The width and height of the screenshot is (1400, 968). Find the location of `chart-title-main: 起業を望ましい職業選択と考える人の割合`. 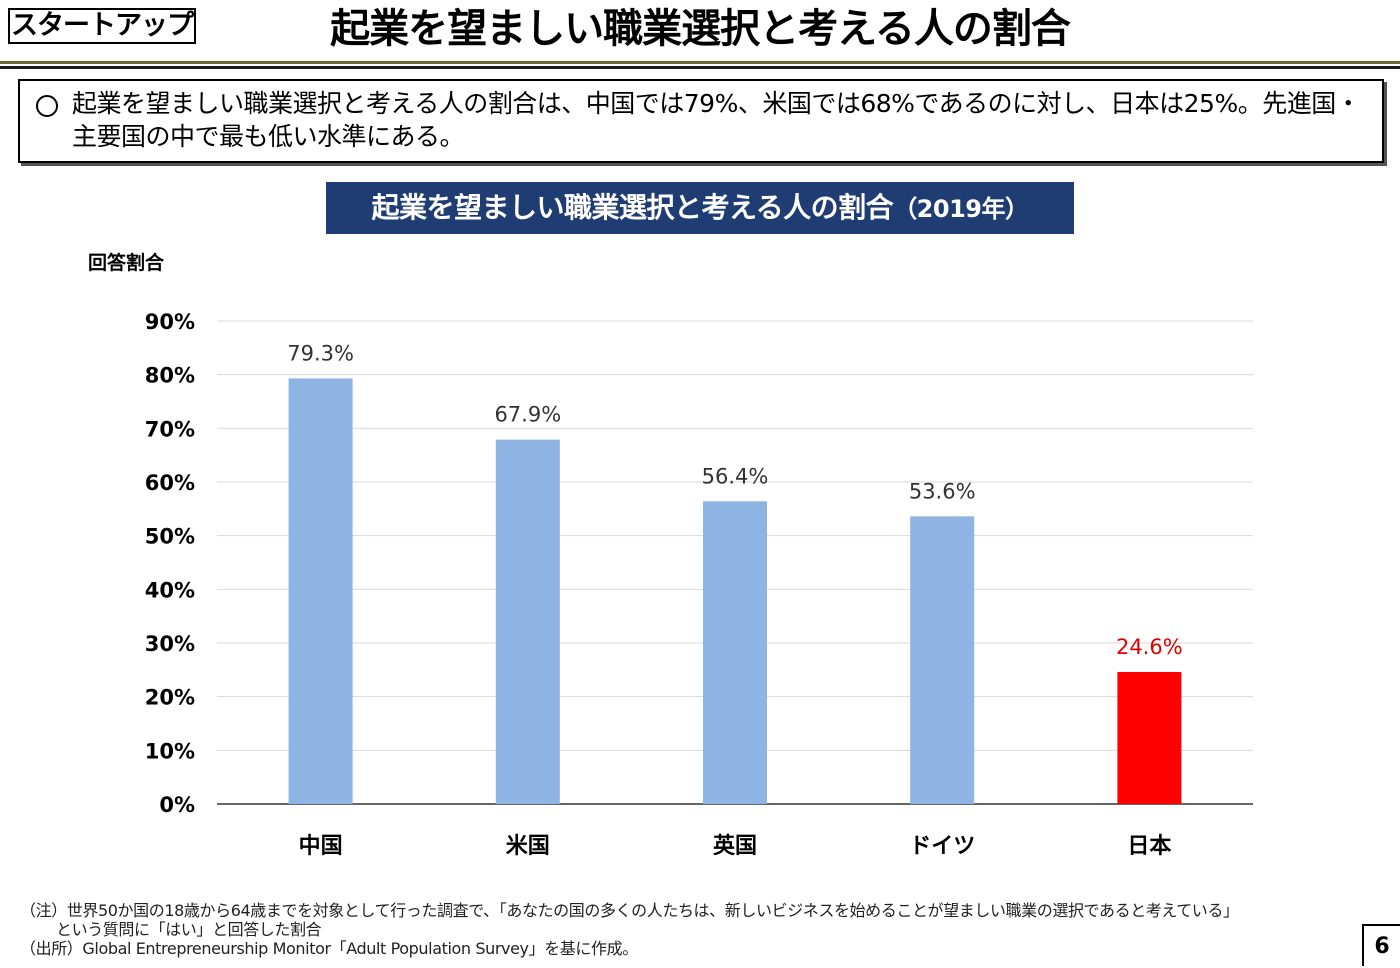

chart-title-main: 起業を望ましい職業選択と考える人の割合 is located at coordinates (632, 207).